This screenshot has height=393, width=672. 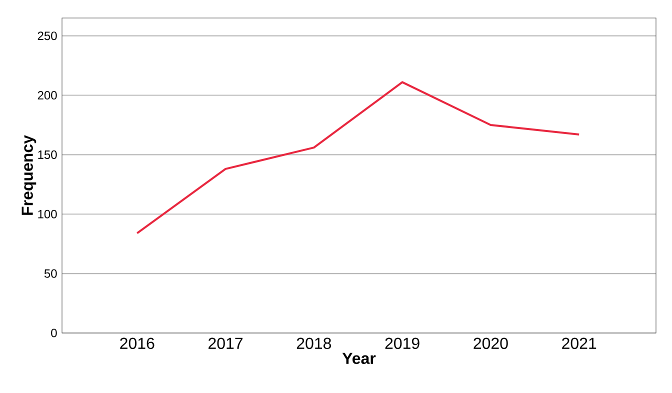 What do you see at coordinates (314, 344) in the screenshot?
I see `x-tick-label: 2018` at bounding box center [314, 344].